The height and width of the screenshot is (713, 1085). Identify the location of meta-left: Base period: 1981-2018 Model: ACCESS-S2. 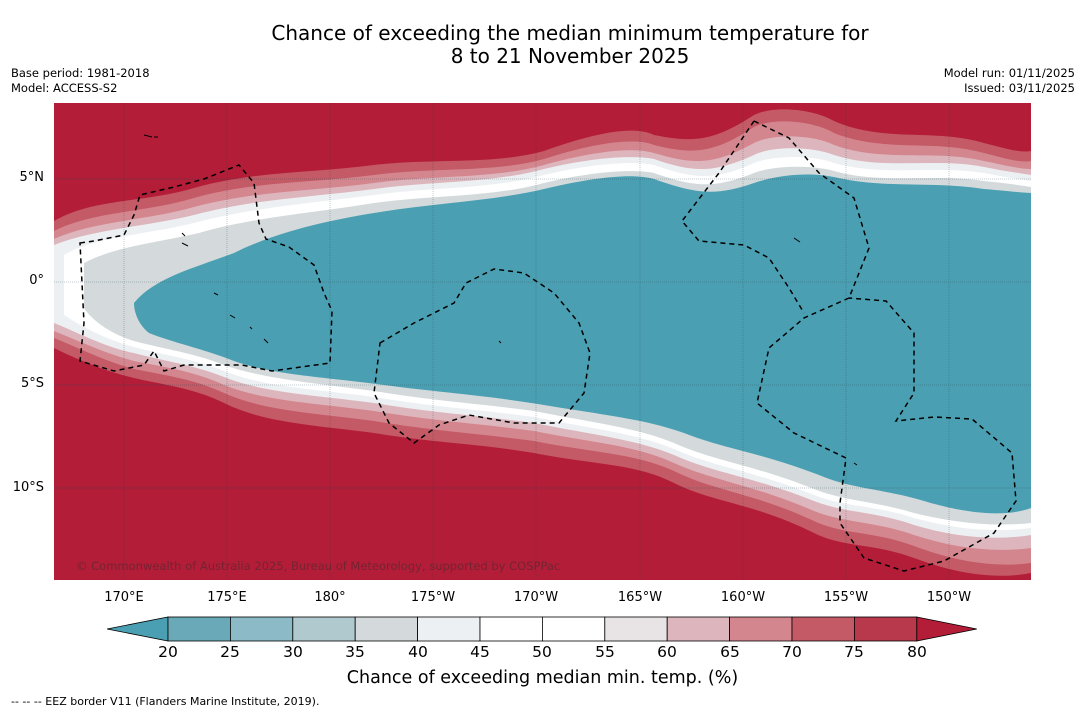
(80, 81).